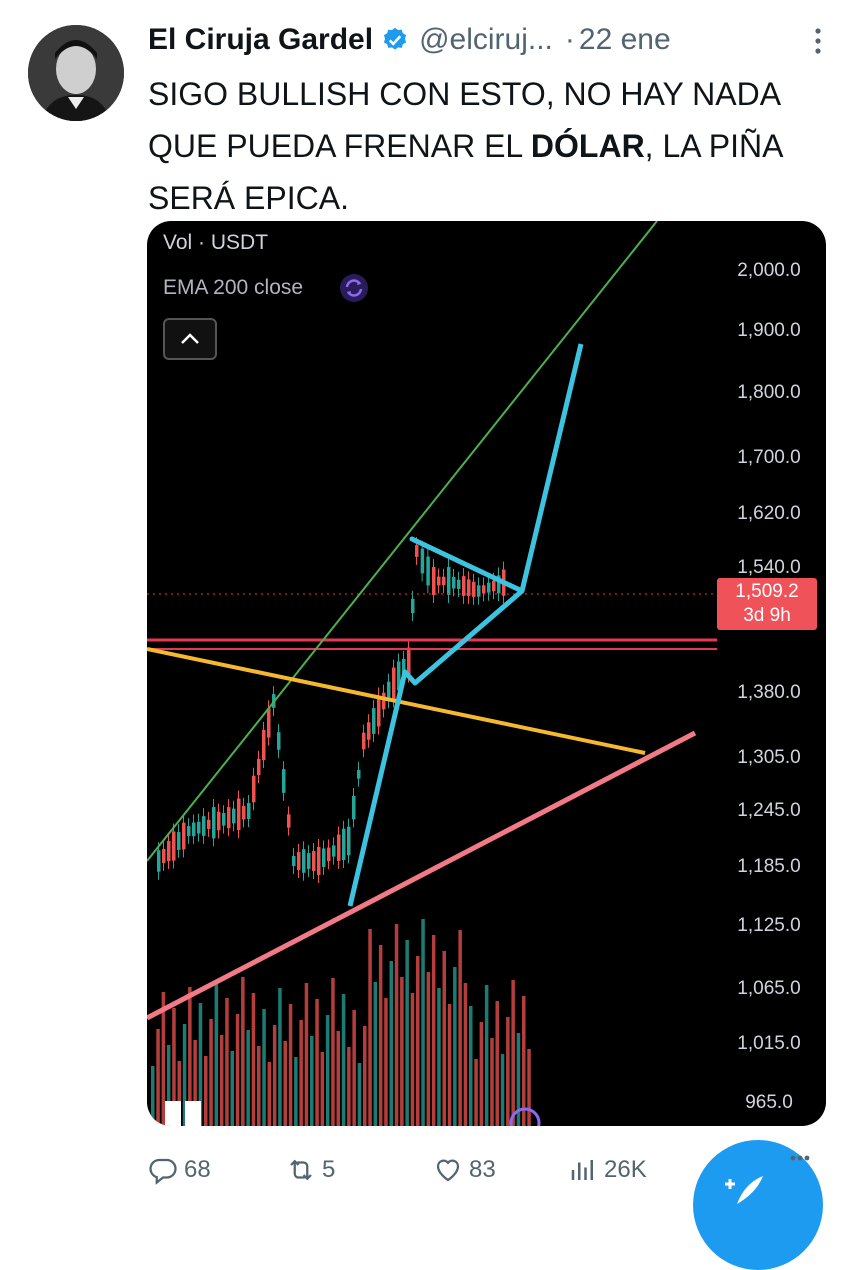  I want to click on like-button: 83, so click(464, 1170).